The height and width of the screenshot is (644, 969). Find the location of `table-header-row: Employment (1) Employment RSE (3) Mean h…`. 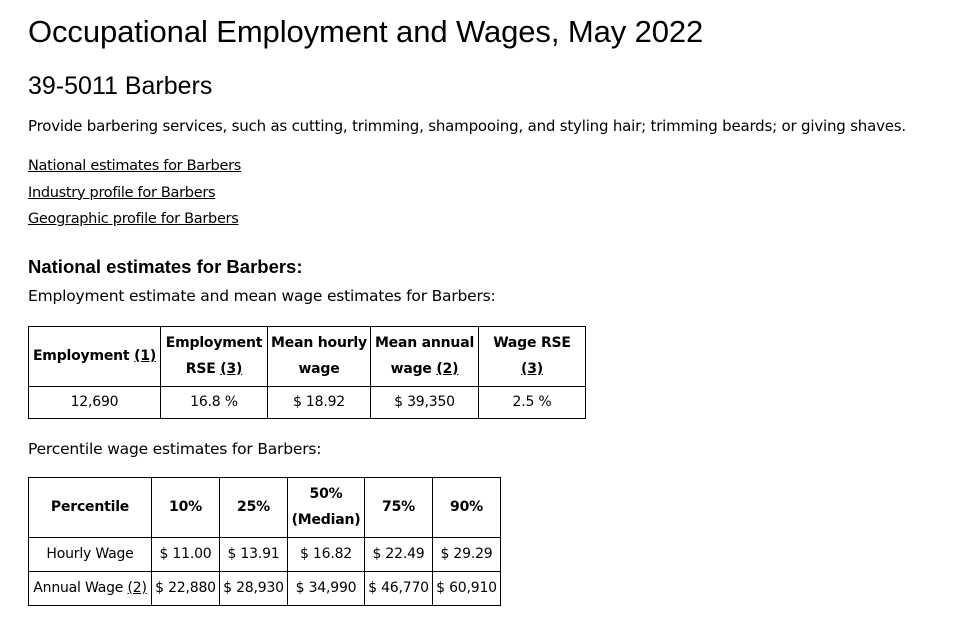

table-header-row: Employment (1) Employment RSE (3) Mean h… is located at coordinates (307, 356).